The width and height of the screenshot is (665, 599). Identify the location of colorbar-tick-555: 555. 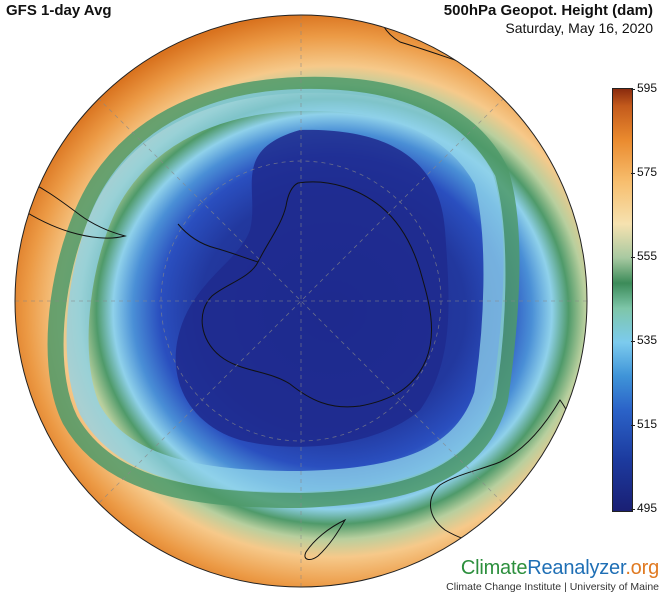
(647, 256).